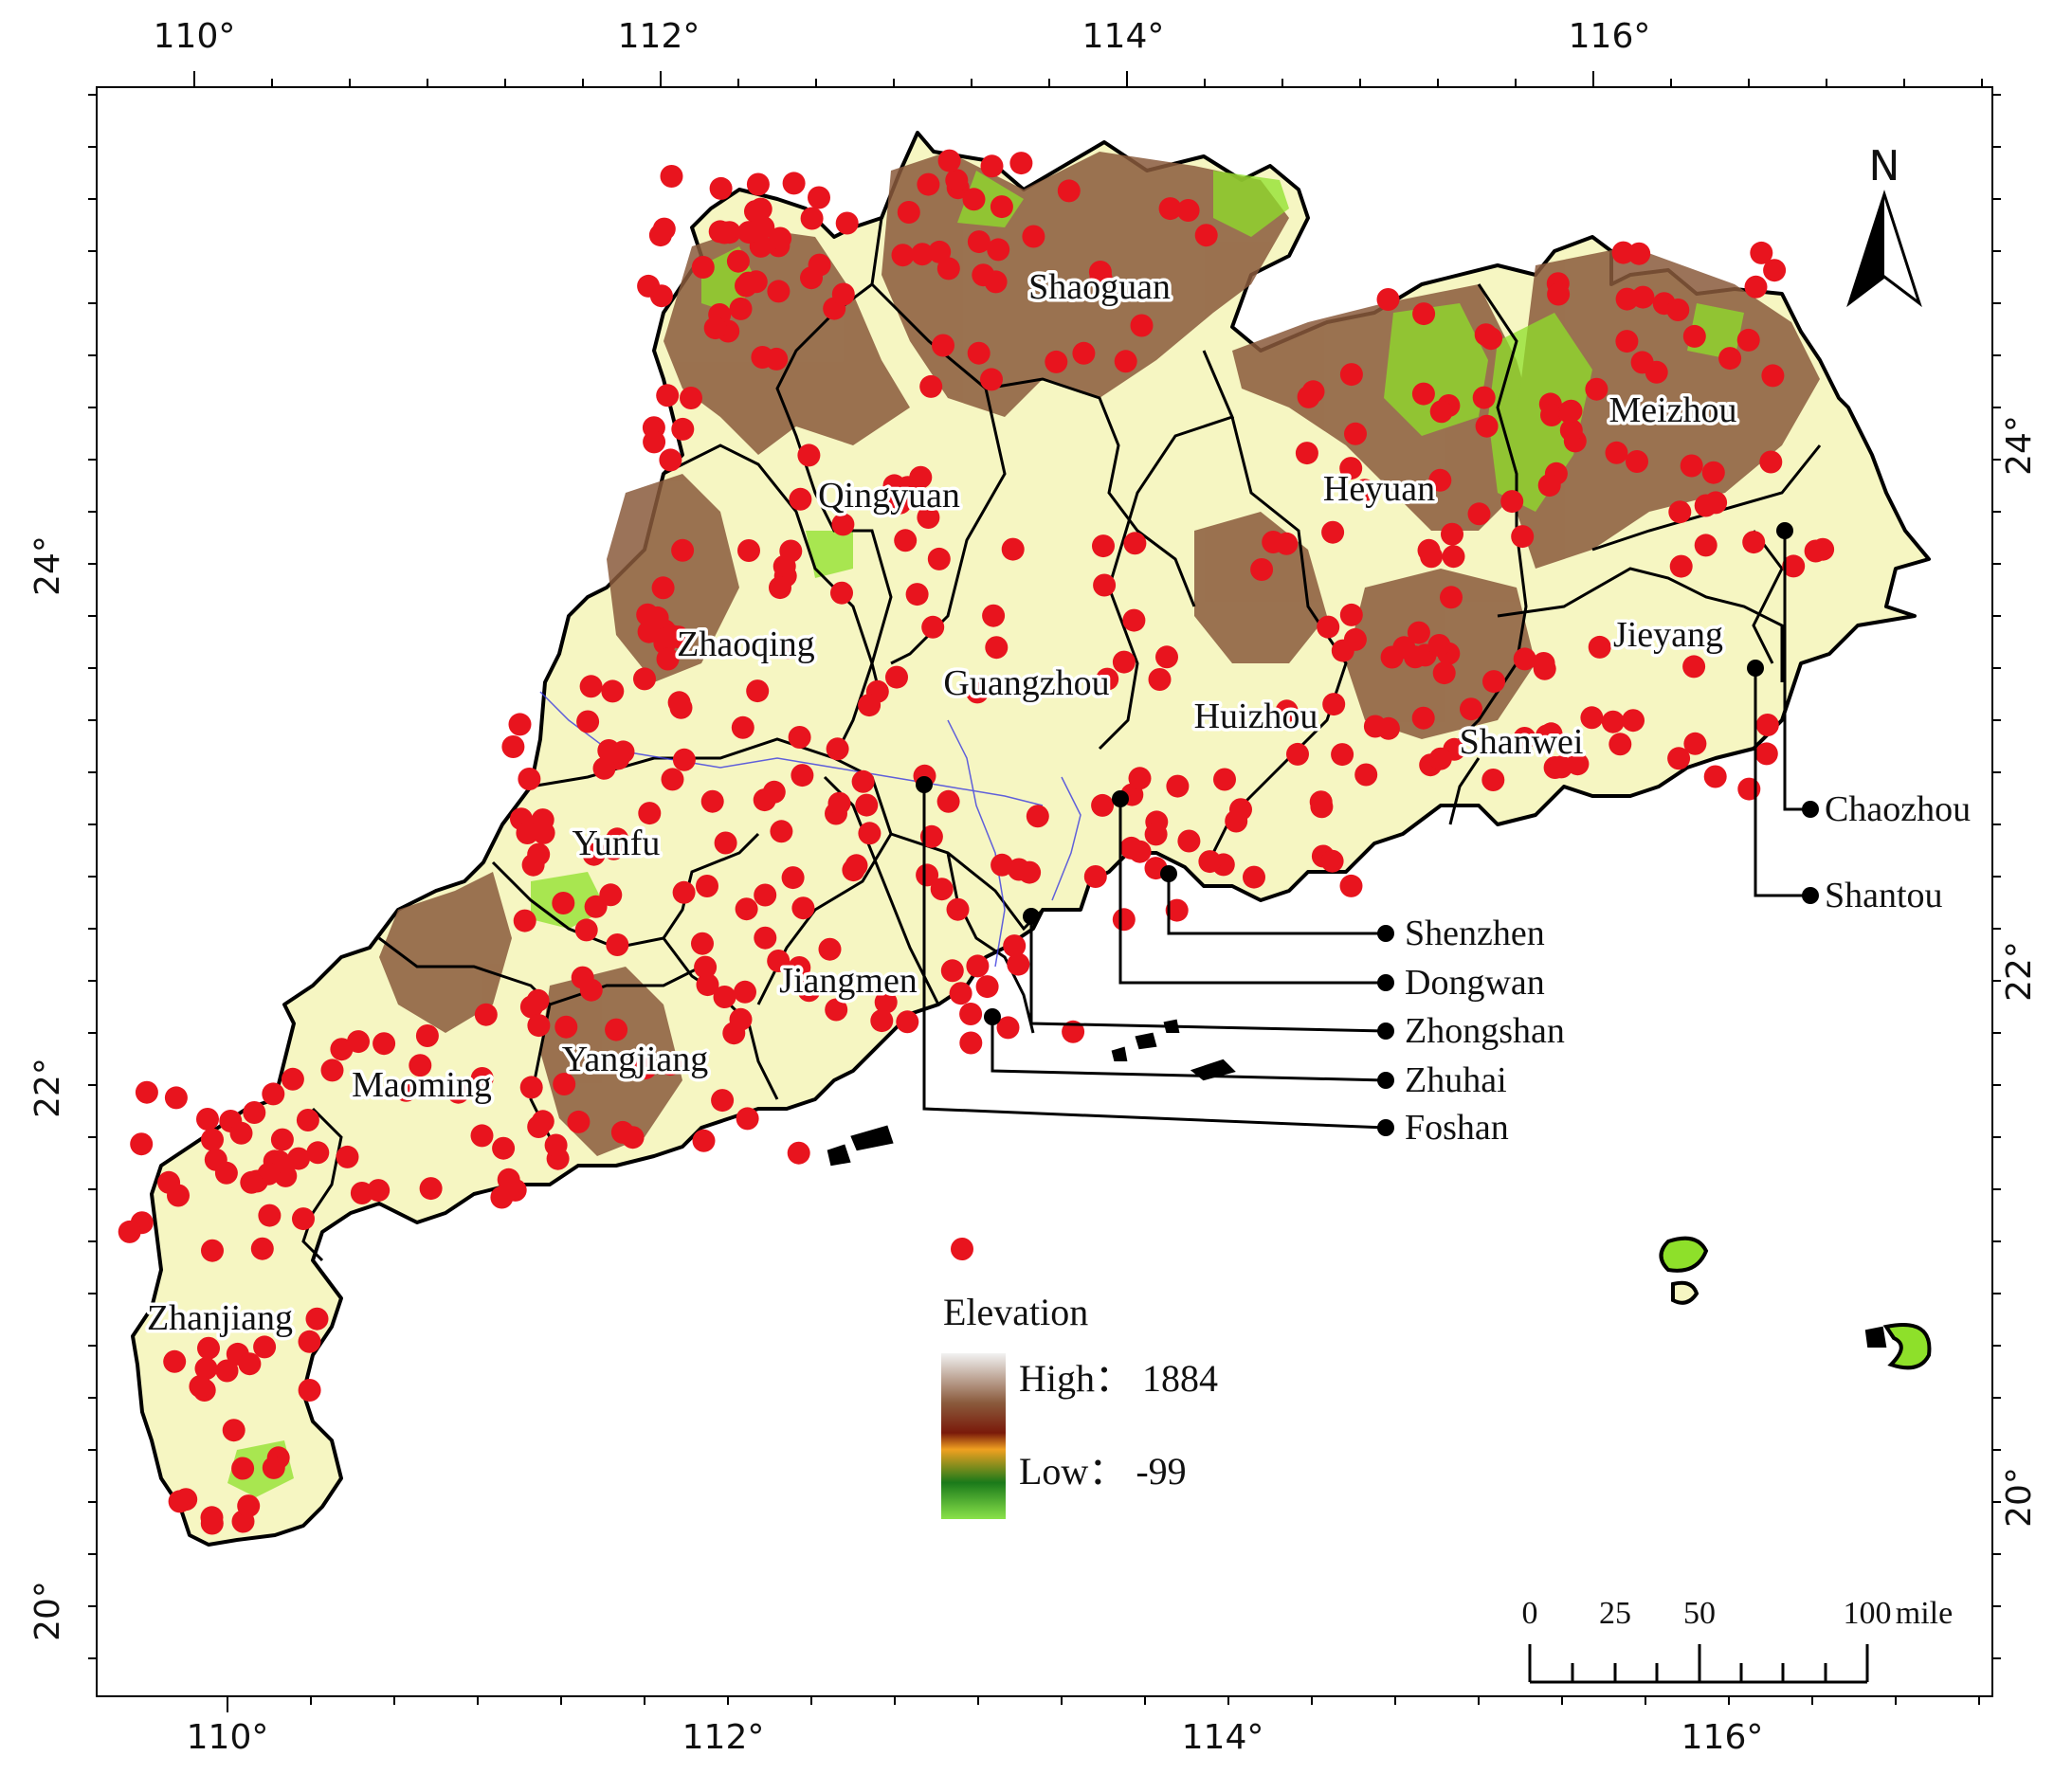 The width and height of the screenshot is (2072, 1792). I want to click on axis-bottom-labels: 110° 112° 114° 116°, so click(975, 1738).